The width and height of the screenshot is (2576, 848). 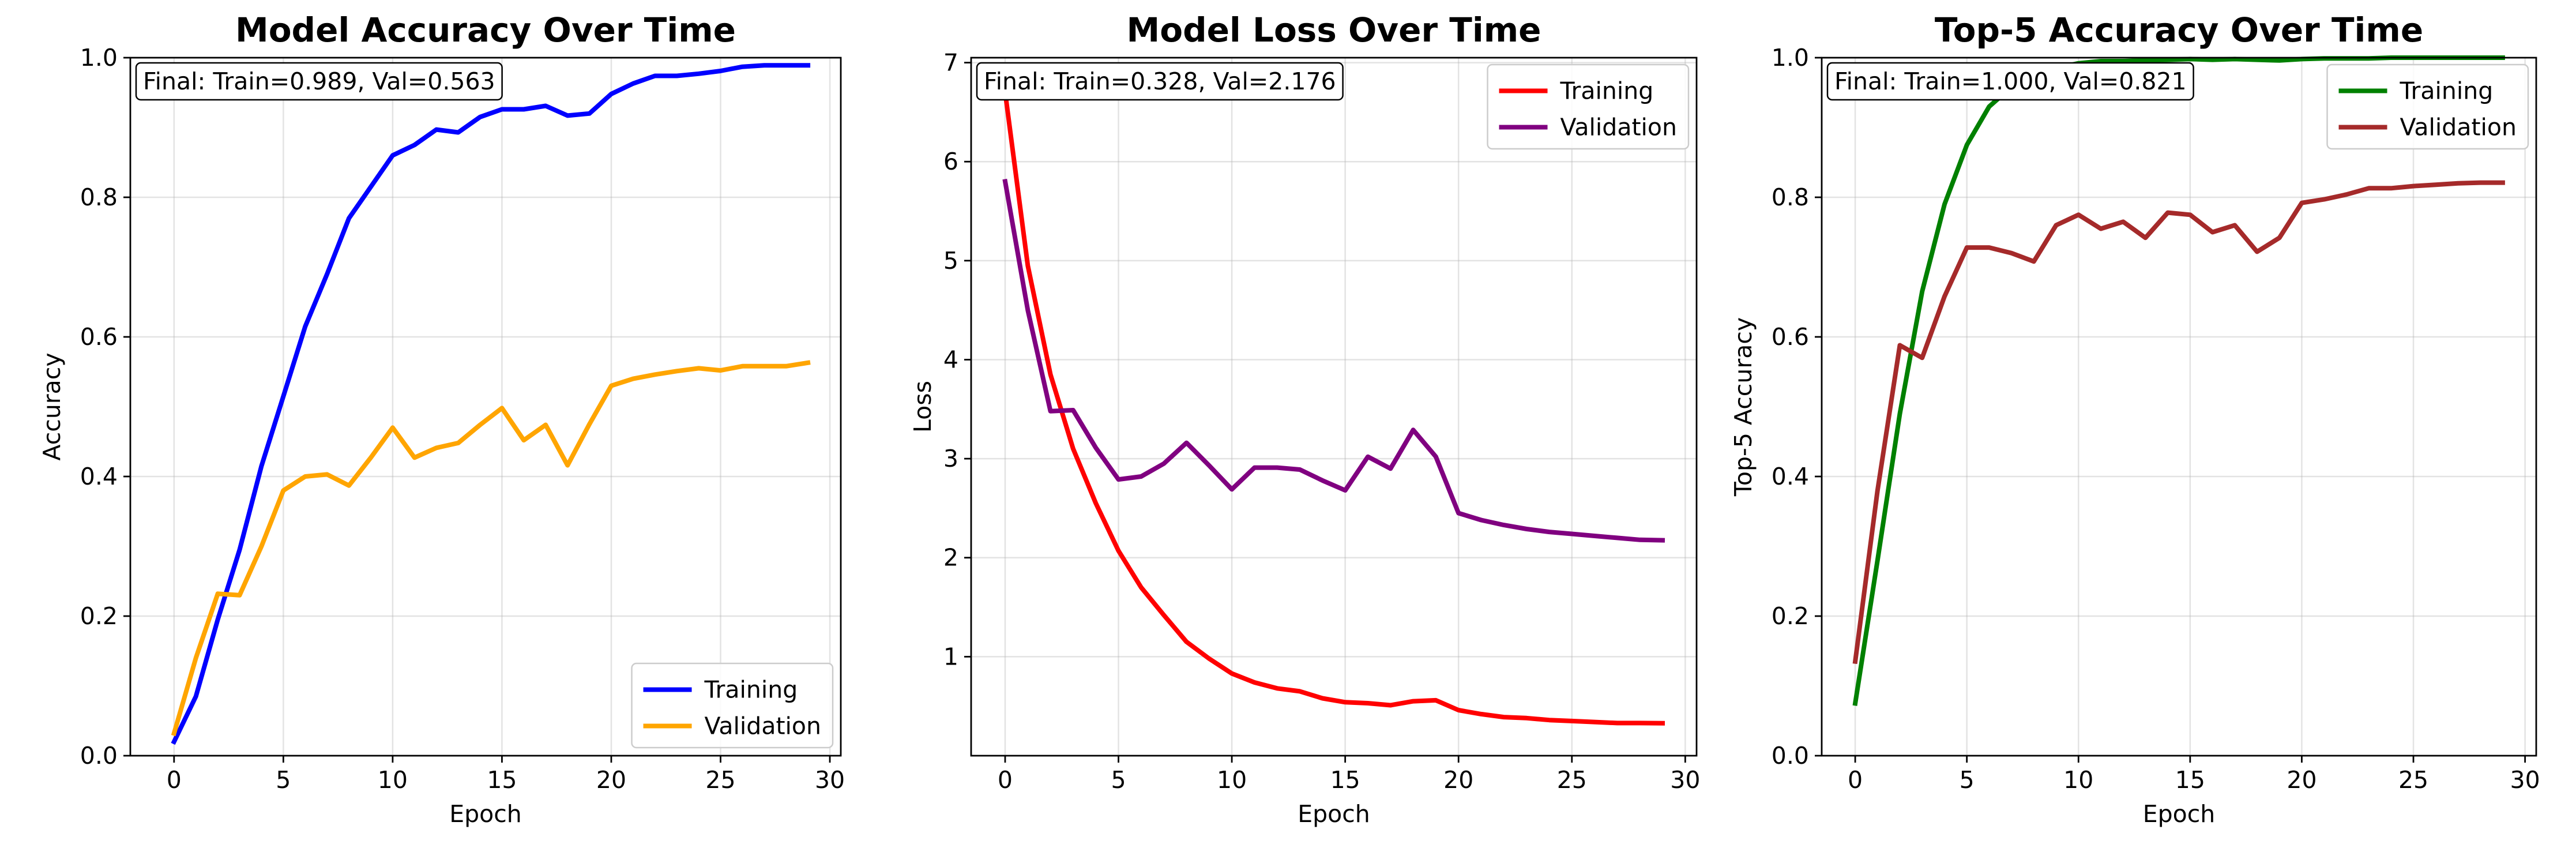 I want to click on chart-title: Top-5 Accuracy Over Time, so click(x=2179, y=30).